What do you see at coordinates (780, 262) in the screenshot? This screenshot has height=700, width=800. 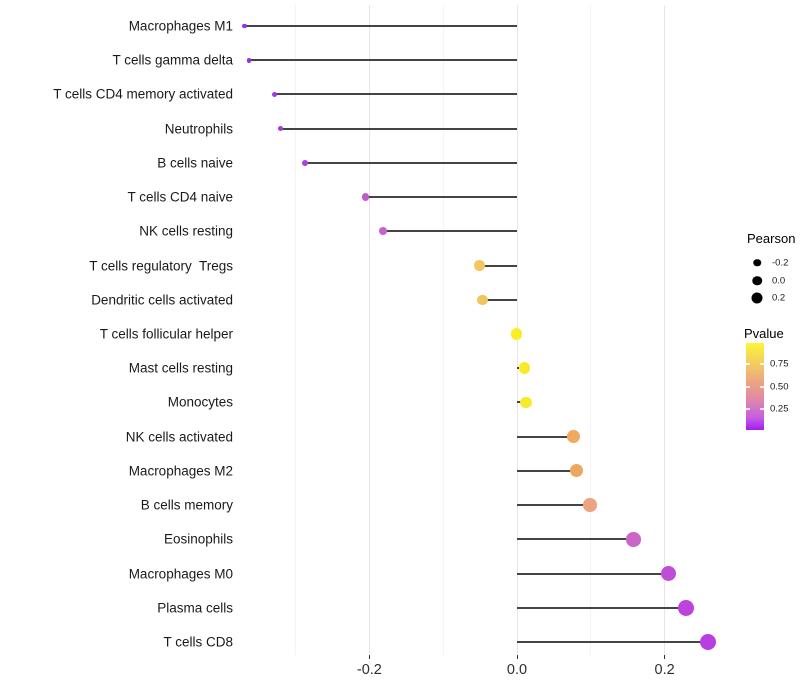 I see `legend-size-label: -0.2` at bounding box center [780, 262].